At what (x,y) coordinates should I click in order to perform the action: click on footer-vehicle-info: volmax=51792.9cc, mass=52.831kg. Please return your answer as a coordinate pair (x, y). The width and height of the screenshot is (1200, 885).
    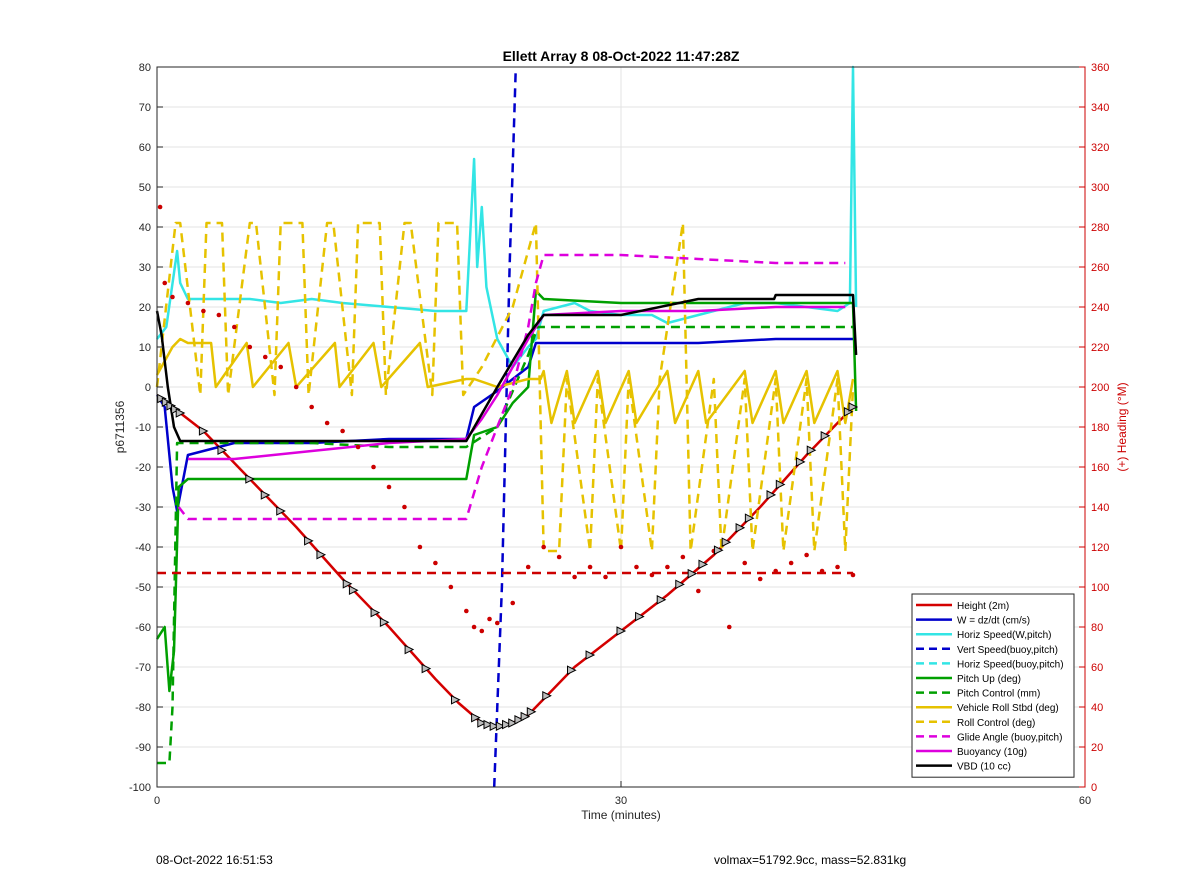
    Looking at the image, I should click on (810, 860).